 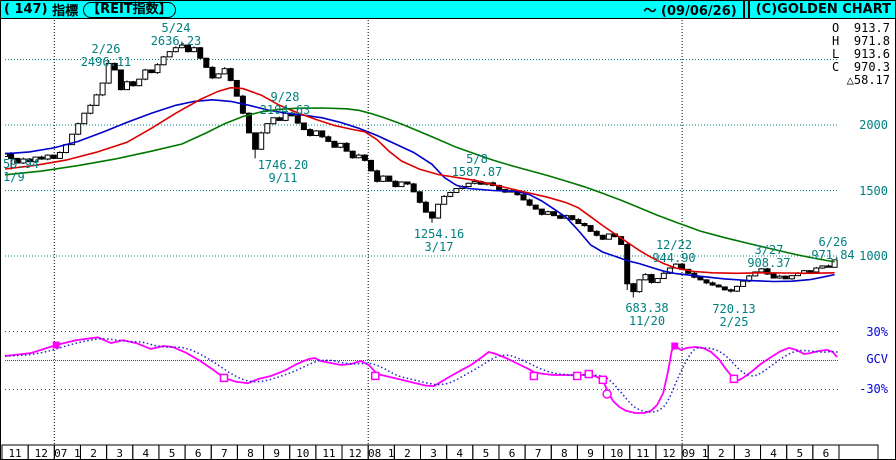 What do you see at coordinates (877, 332) in the screenshot?
I see `oscillator-label-plus30: 30%` at bounding box center [877, 332].